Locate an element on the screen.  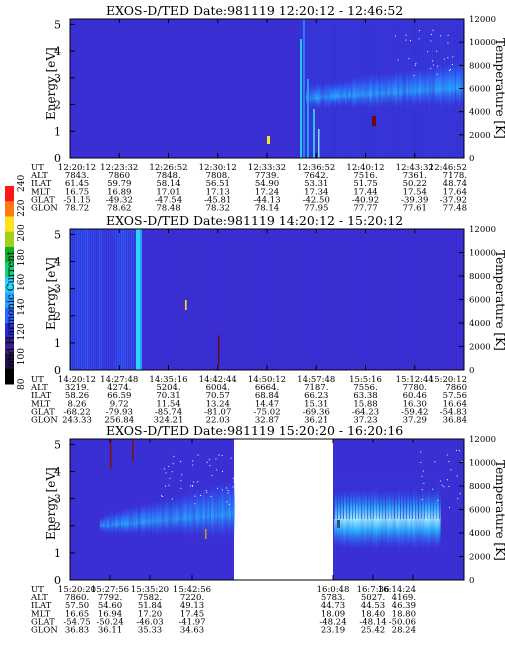
ephemeris-value: 36.21 is located at coordinates (316, 421).